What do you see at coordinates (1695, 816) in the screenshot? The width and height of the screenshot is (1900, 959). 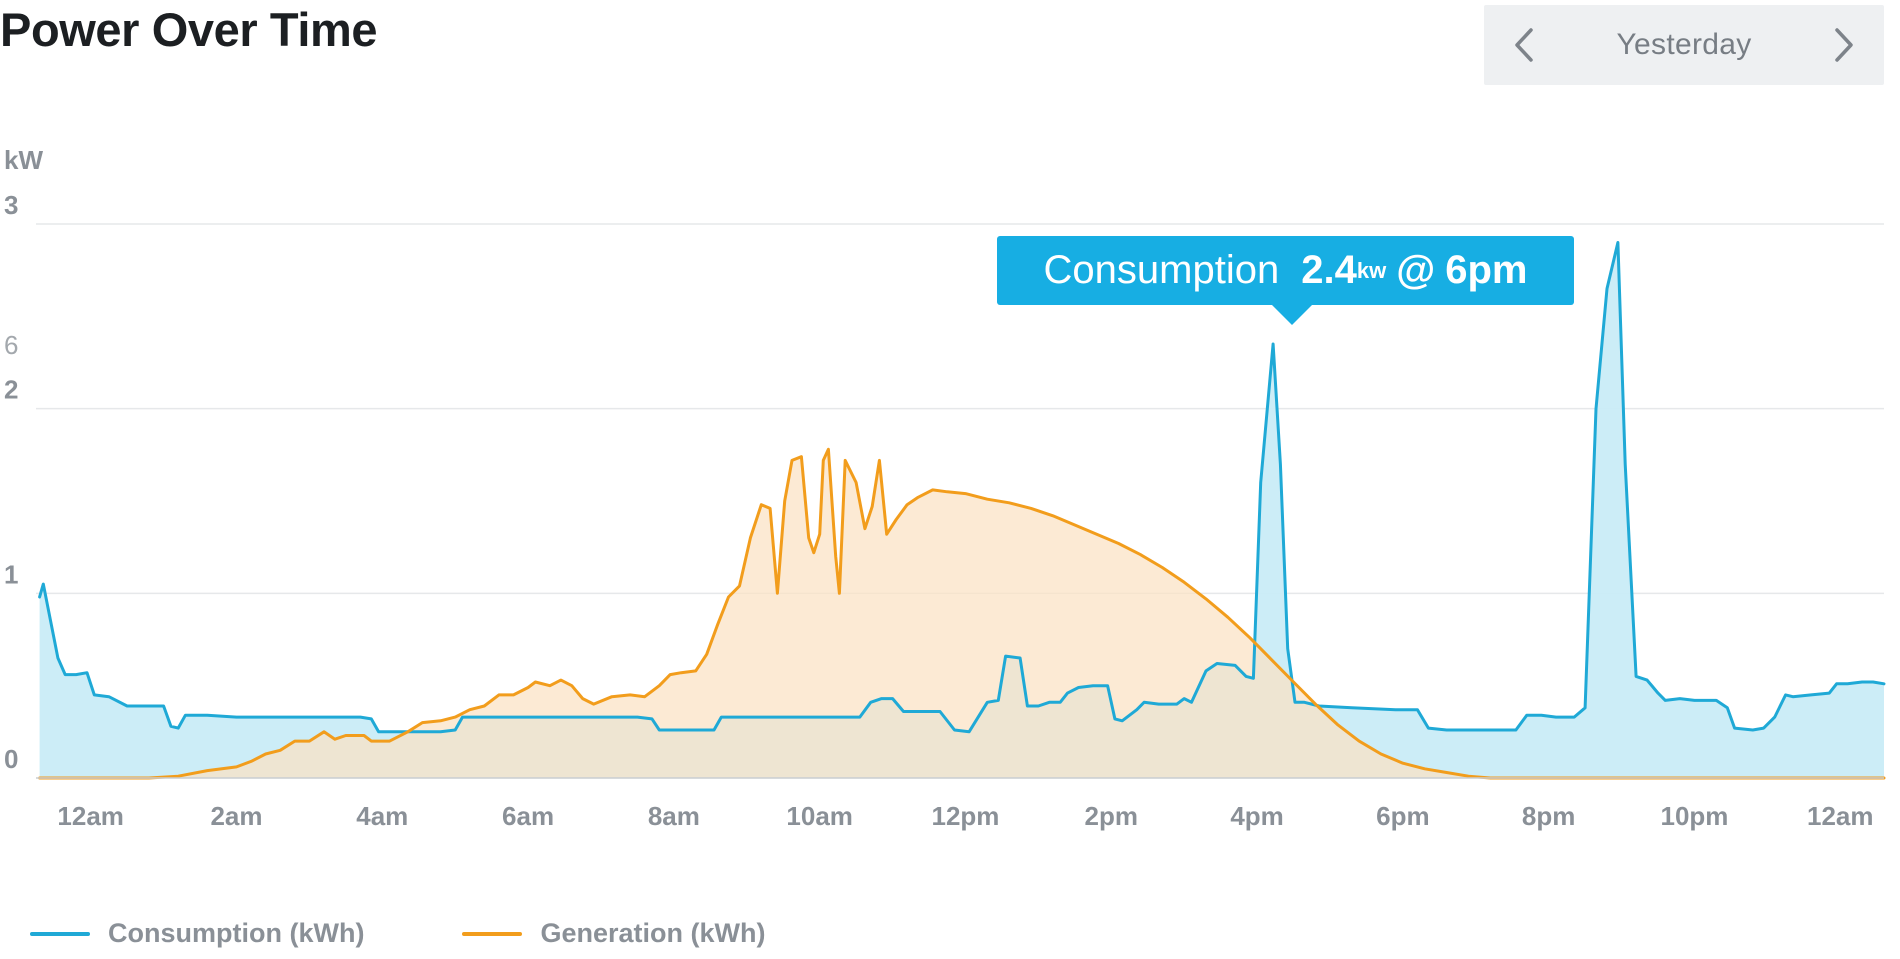 I see `x-tick-label-11: 10pm` at bounding box center [1695, 816].